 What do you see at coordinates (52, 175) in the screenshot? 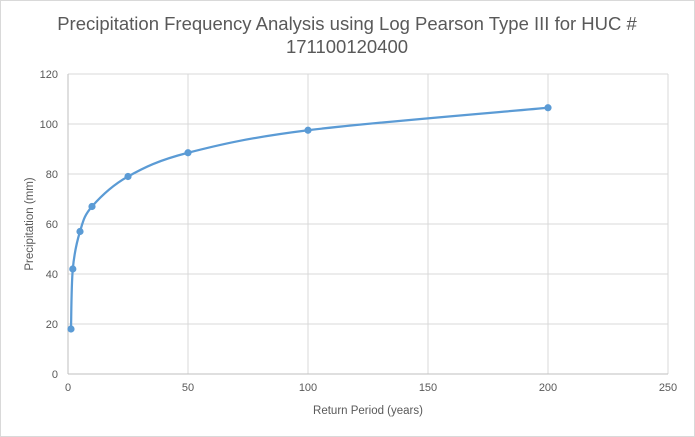
I see `y-tick-label: 80` at bounding box center [52, 175].